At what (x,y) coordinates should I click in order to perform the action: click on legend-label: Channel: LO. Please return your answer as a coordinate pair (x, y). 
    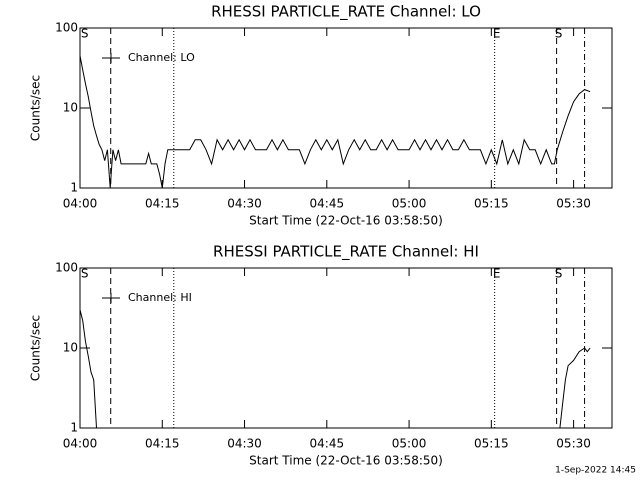
    Looking at the image, I should click on (161, 57).